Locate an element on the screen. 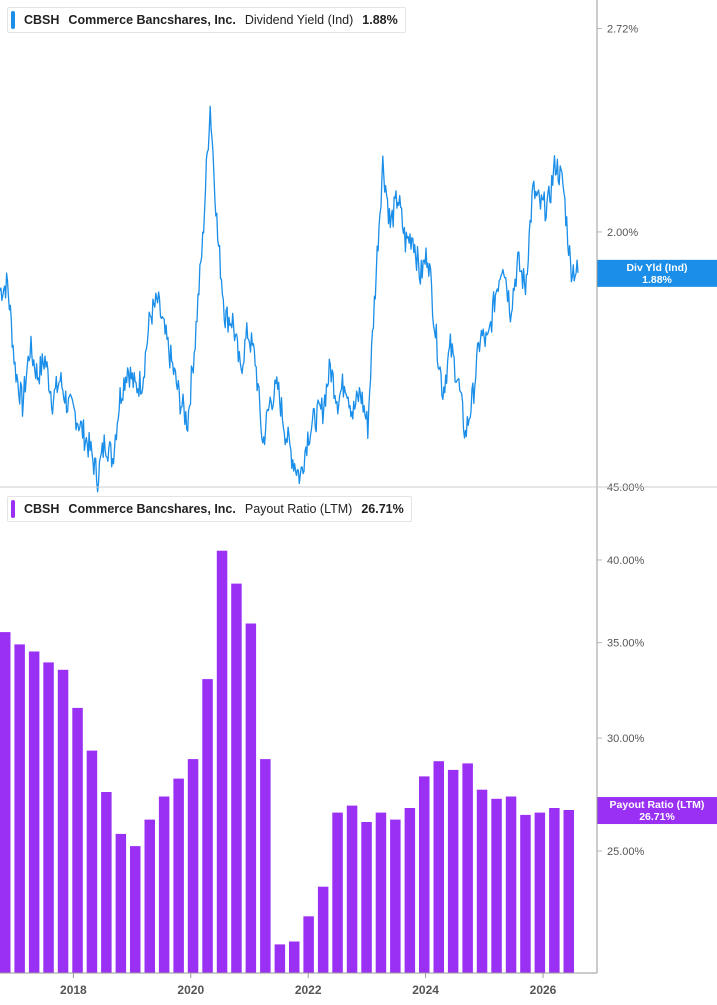 This screenshot has width=717, height=1005. y-tick-label: 45.00% is located at coordinates (626, 488).